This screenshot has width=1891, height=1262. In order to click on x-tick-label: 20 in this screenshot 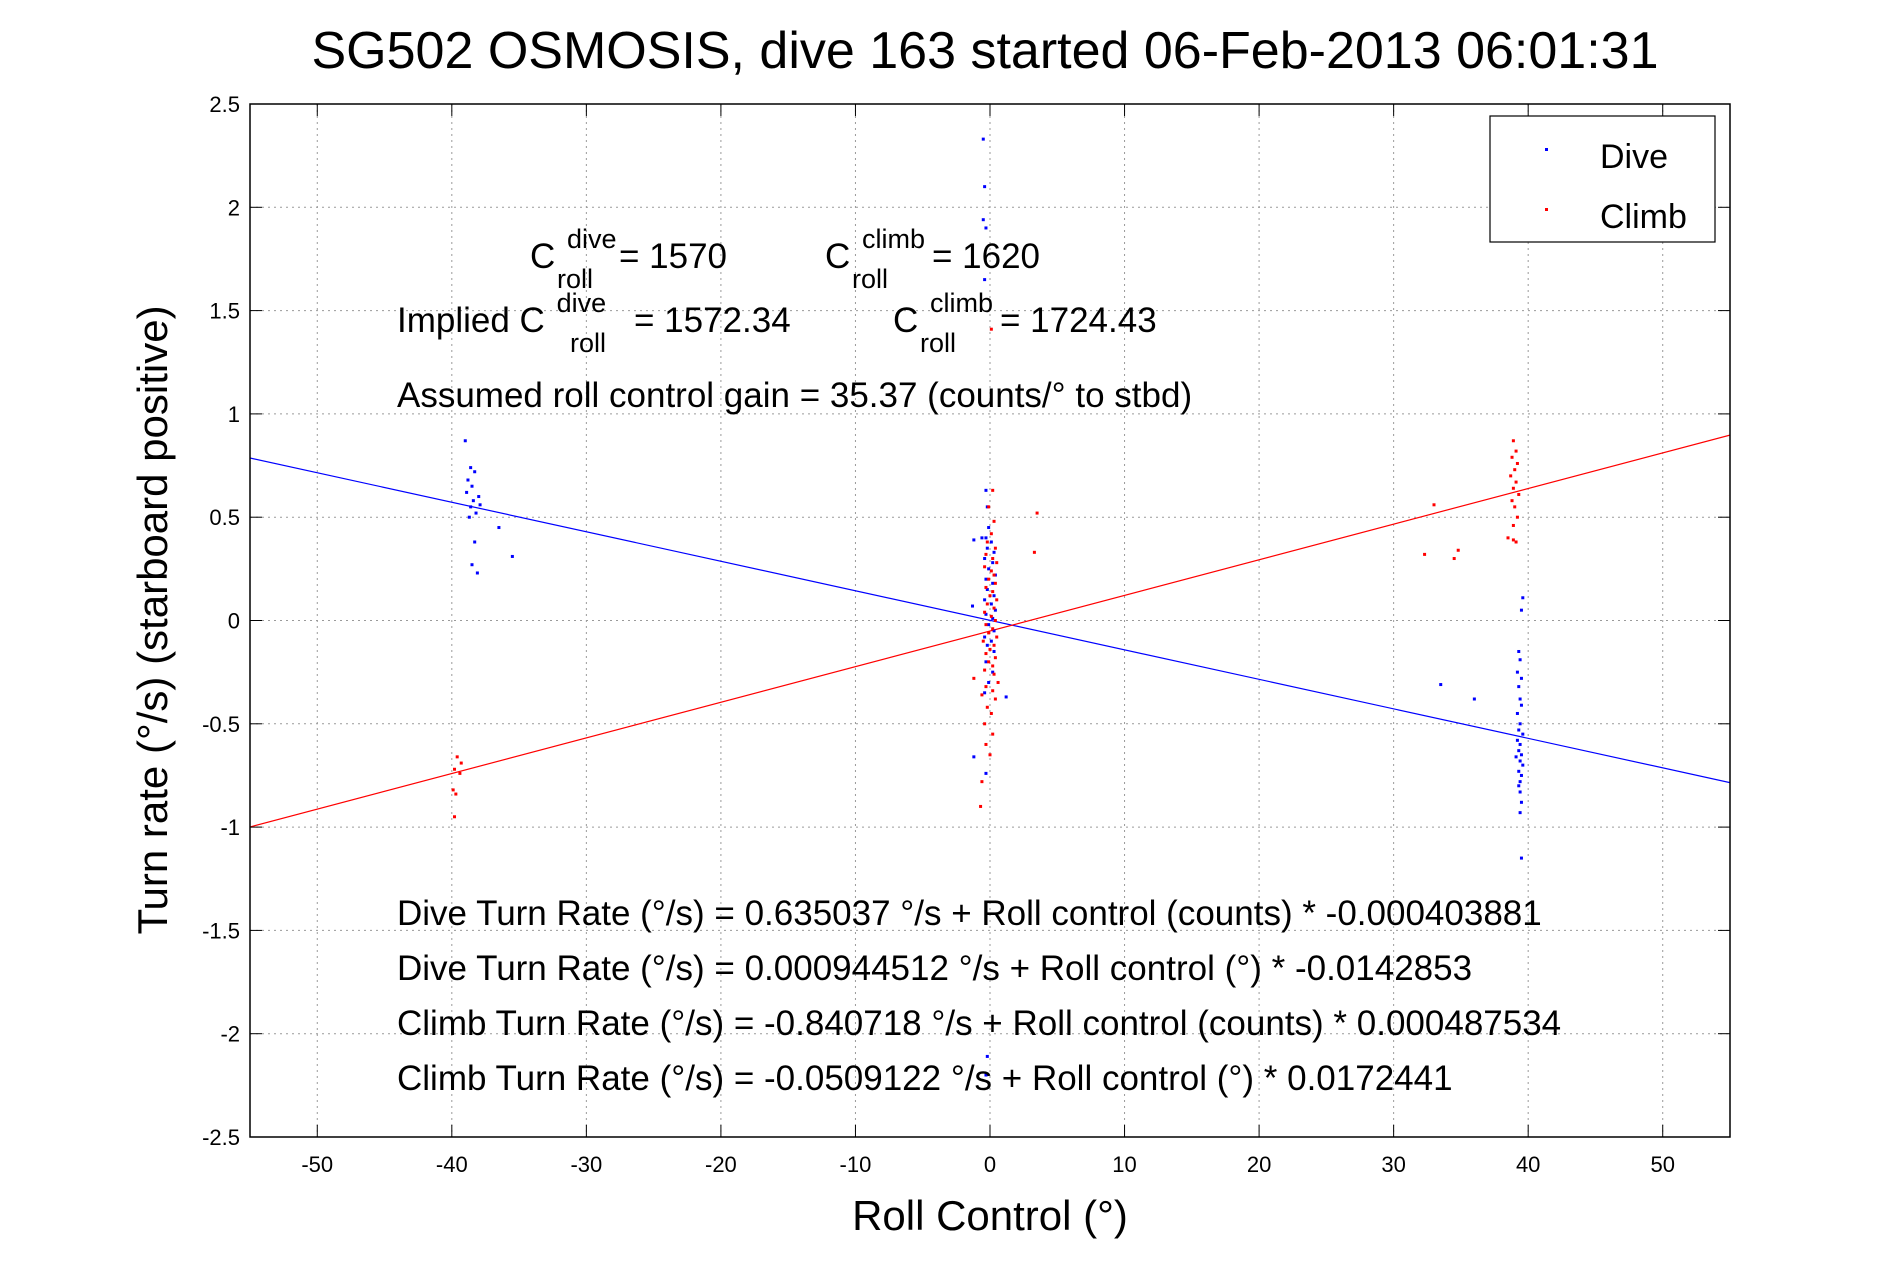, I will do `click(1259, 1164)`.